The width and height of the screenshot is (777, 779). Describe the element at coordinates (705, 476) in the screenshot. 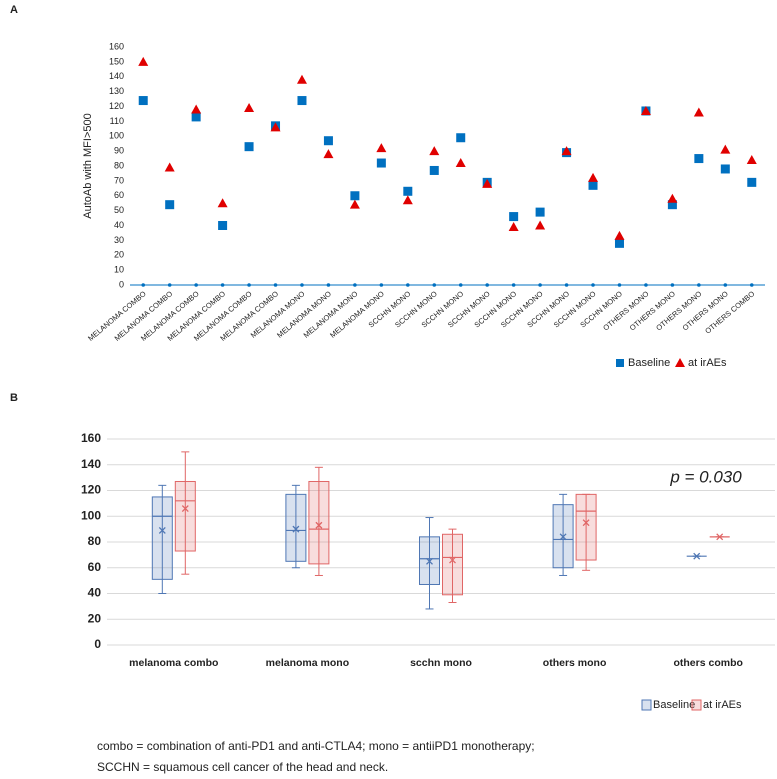

I see `annotation: p = 0.030` at that location.